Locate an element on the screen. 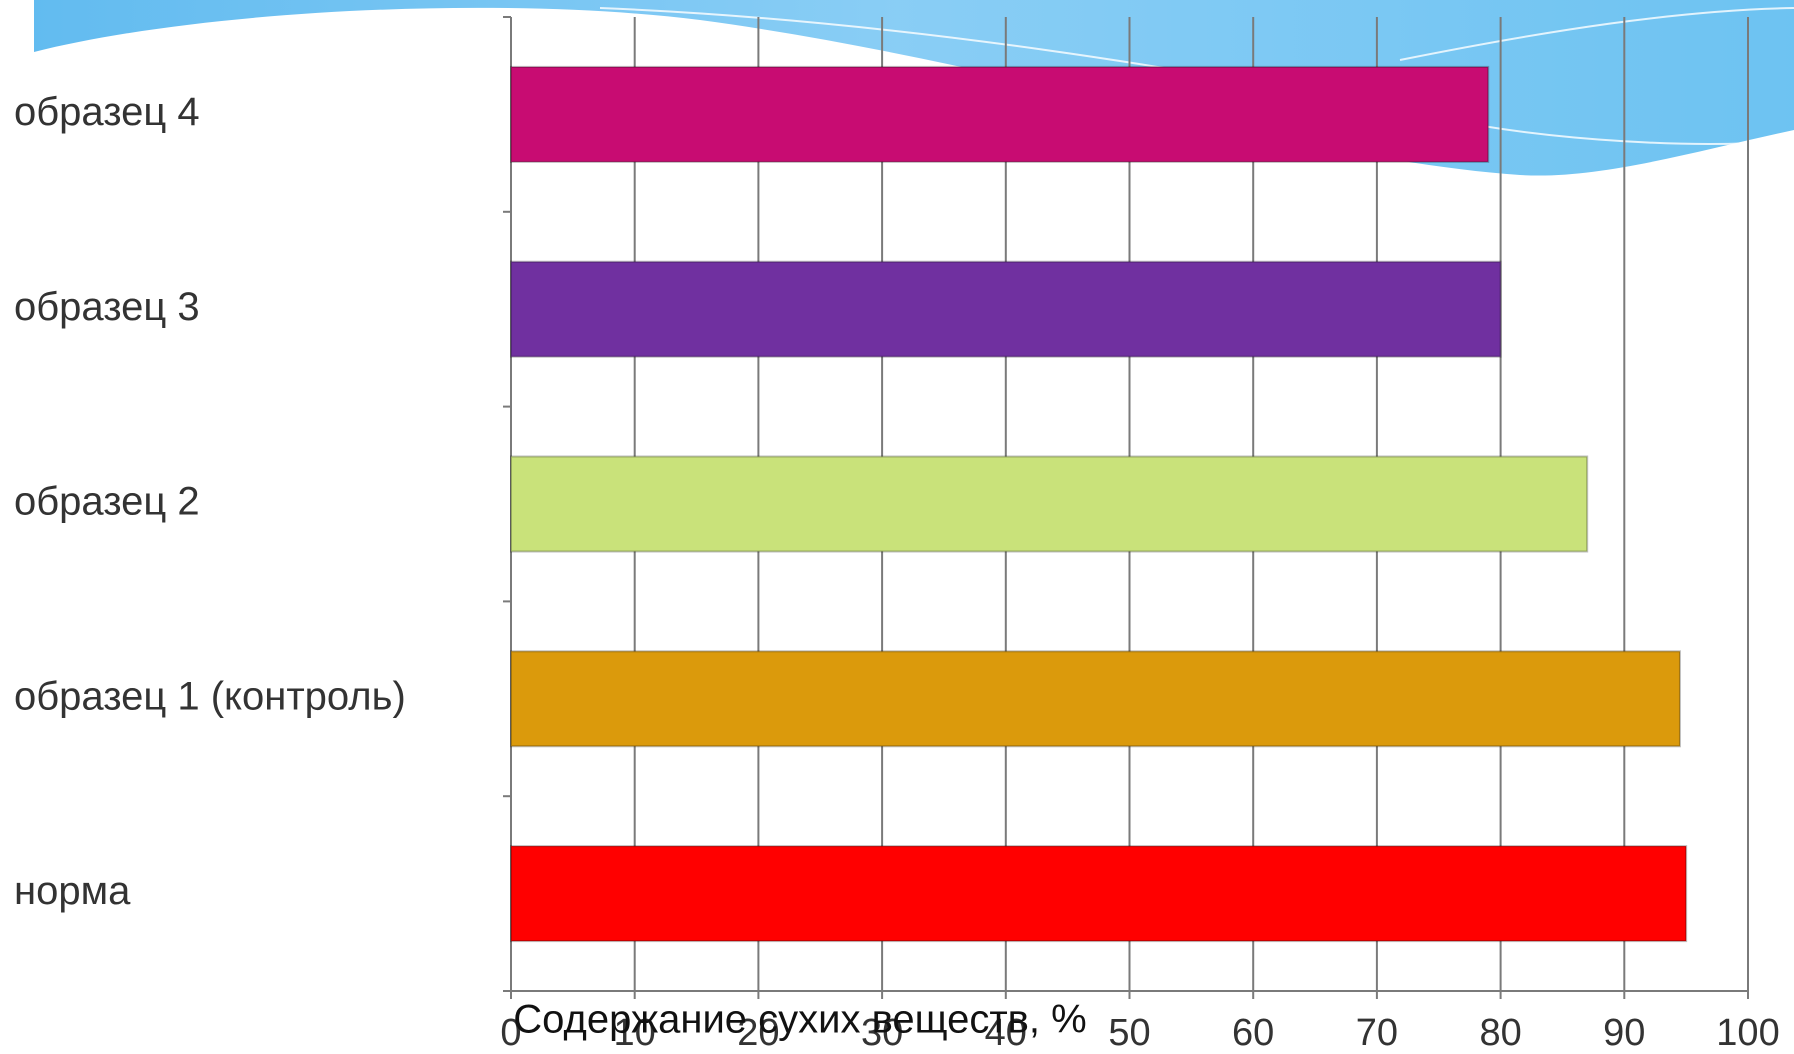  x-tick-label: 80 is located at coordinates (1500, 1033).